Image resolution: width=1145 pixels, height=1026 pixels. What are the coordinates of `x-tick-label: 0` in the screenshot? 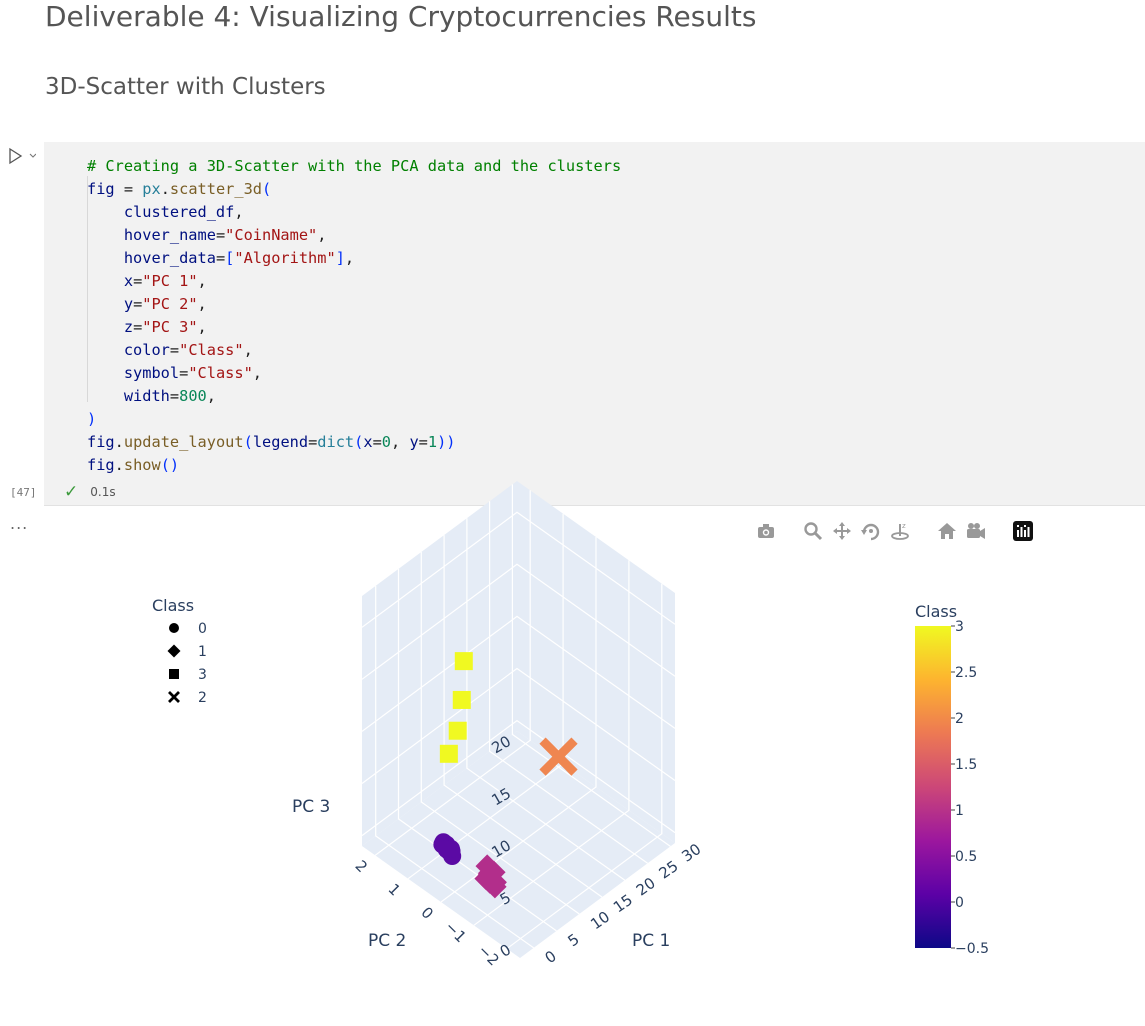 It's located at (551, 957).